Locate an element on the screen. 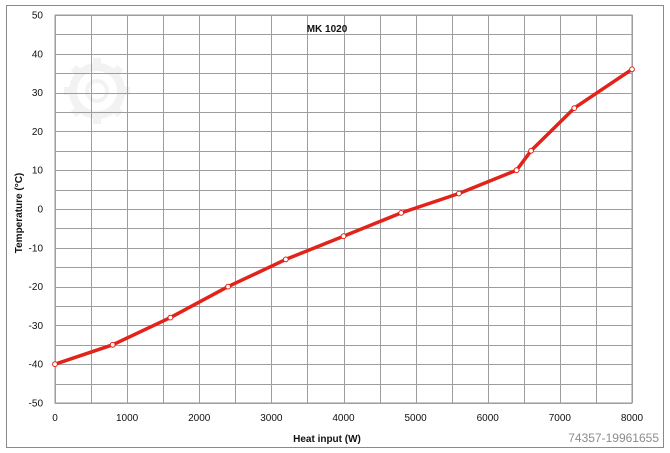 The height and width of the screenshot is (453, 670). y-tick-label: 50 is located at coordinates (38, 16).